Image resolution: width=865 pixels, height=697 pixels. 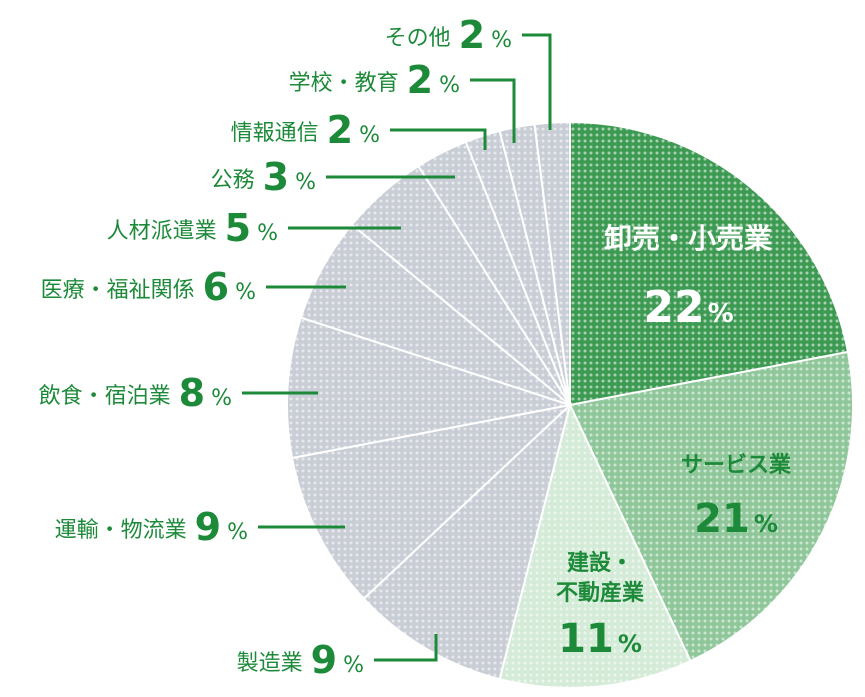 I want to click on data-label: 不動産業, so click(x=600, y=593).